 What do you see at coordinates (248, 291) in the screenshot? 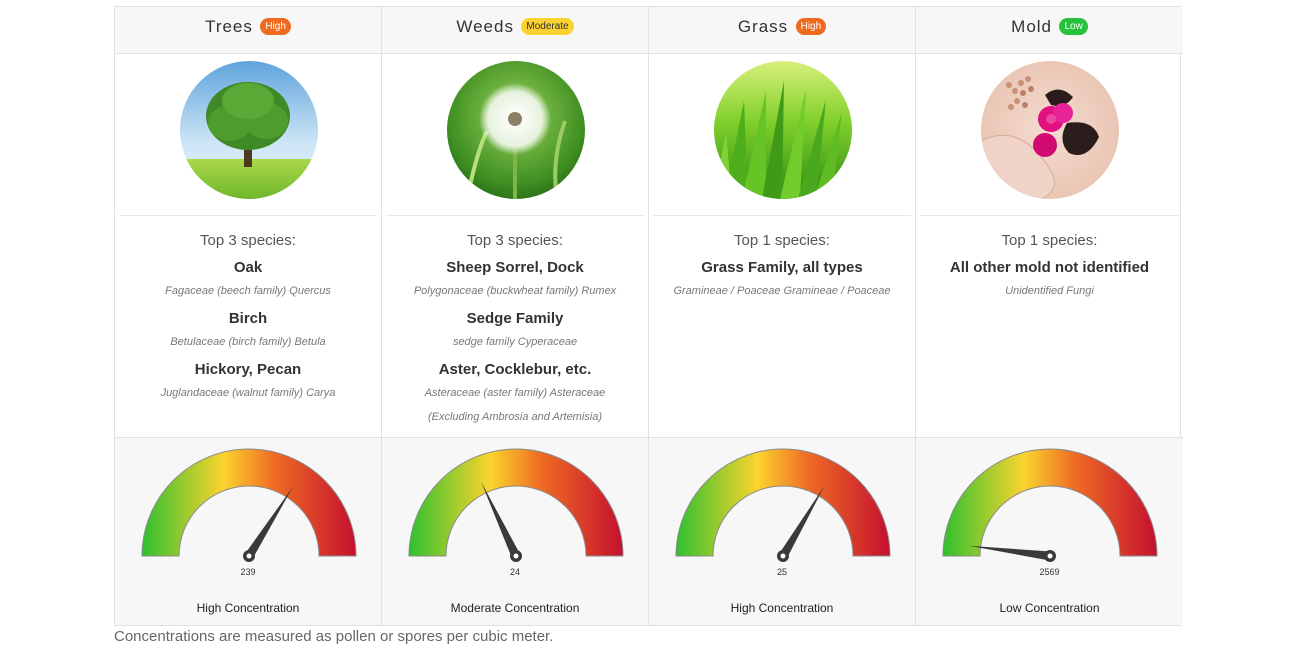
I see `species-scientific-name: Fagaceae (beech family) Quercus` at bounding box center [248, 291].